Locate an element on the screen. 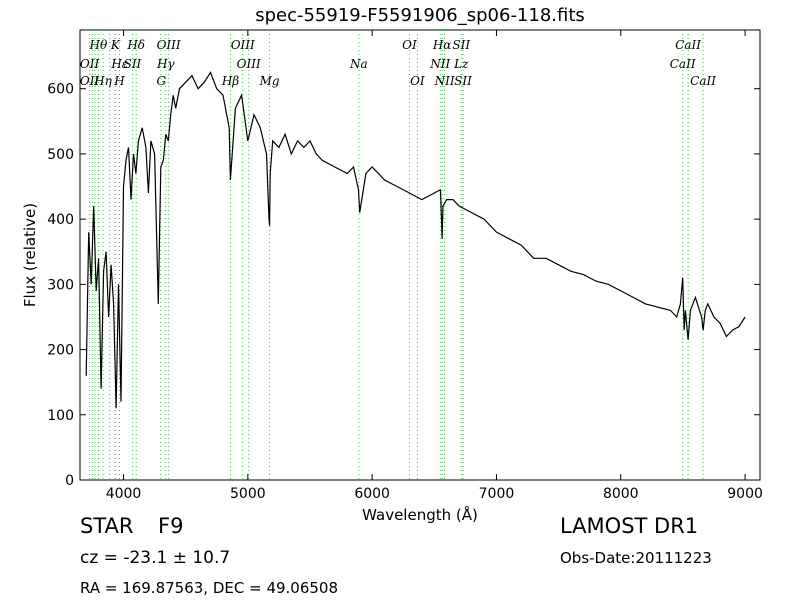 The image size is (800, 600). y-axis-label: Flux (relative) is located at coordinates (30, 255).